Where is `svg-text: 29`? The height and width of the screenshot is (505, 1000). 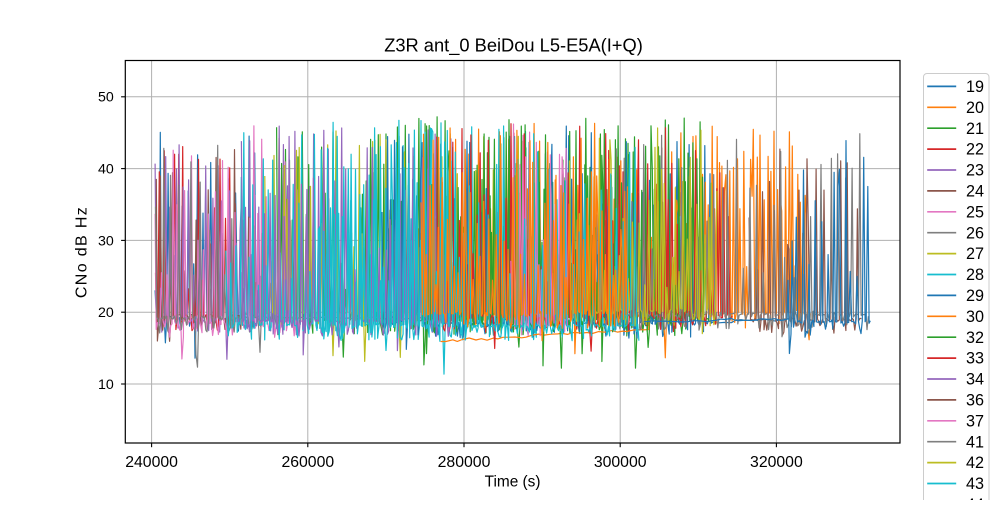 svg-text: 29 is located at coordinates (975, 296).